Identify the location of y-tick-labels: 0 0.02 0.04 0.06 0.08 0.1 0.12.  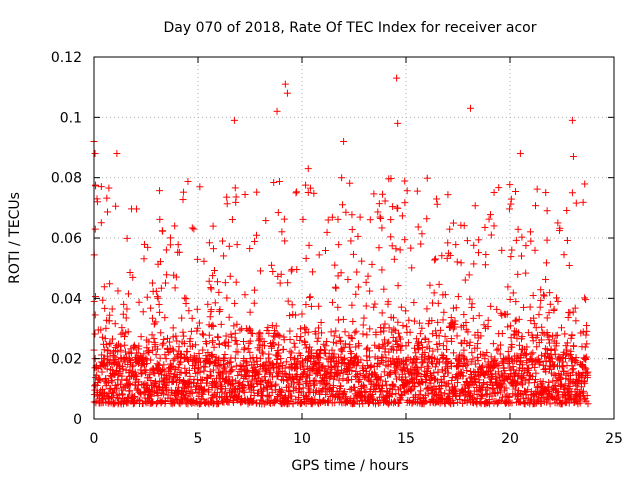
(66, 239).